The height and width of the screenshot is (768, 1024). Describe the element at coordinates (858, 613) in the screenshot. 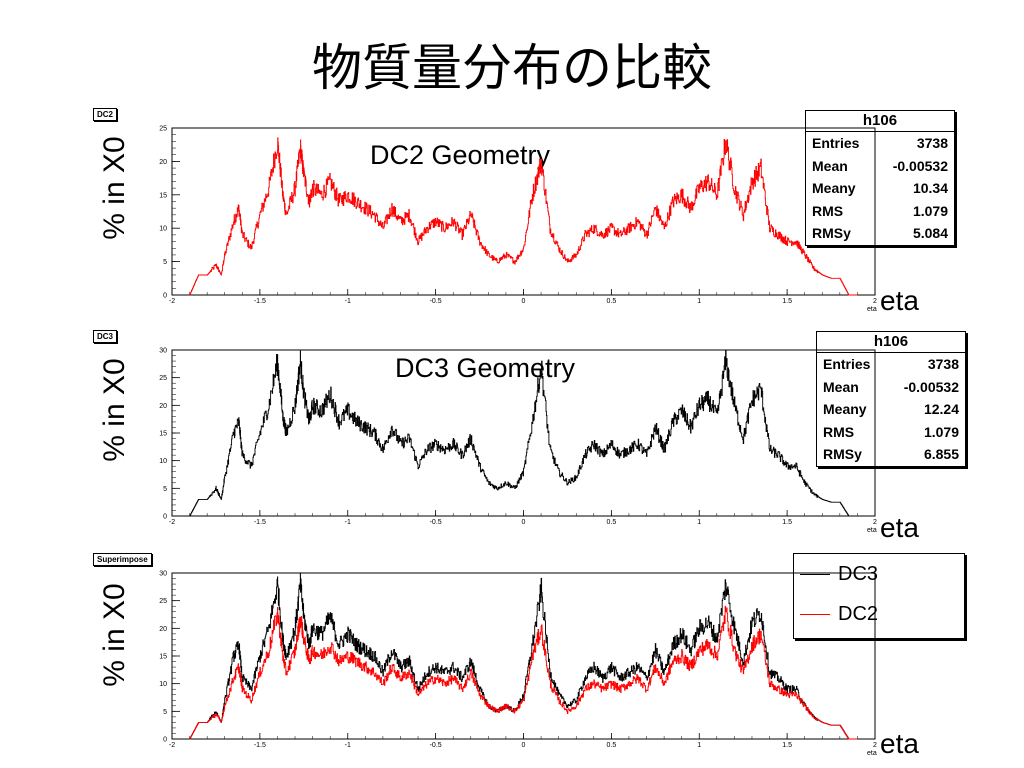

I see `legend-label: DC2` at that location.